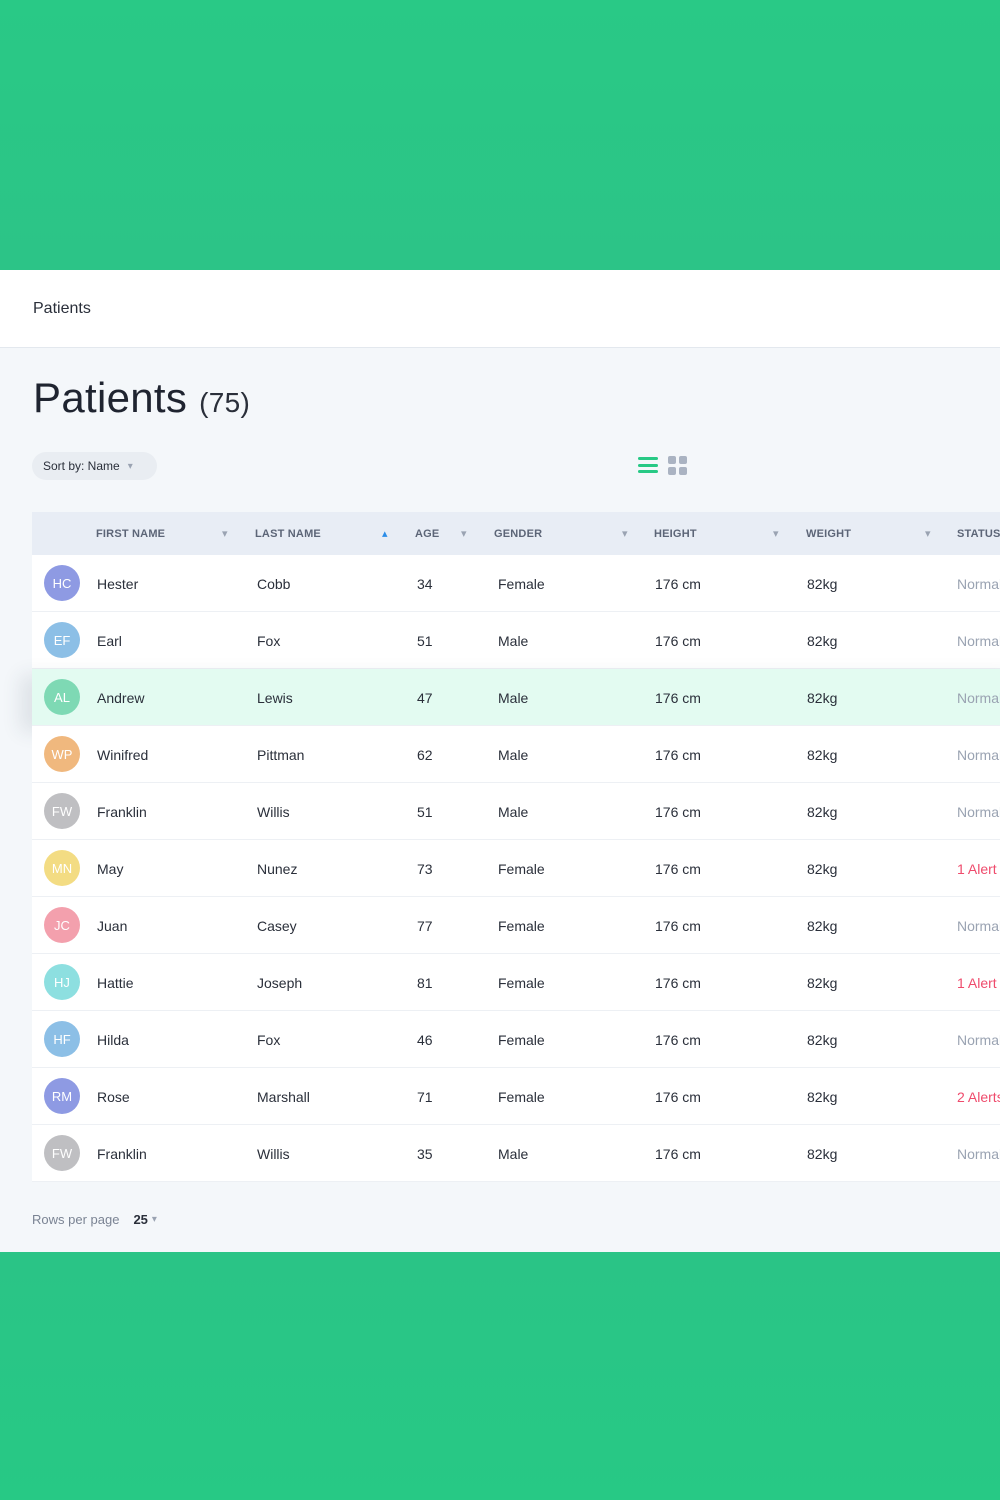  I want to click on grid-view-icon, so click(677, 465).